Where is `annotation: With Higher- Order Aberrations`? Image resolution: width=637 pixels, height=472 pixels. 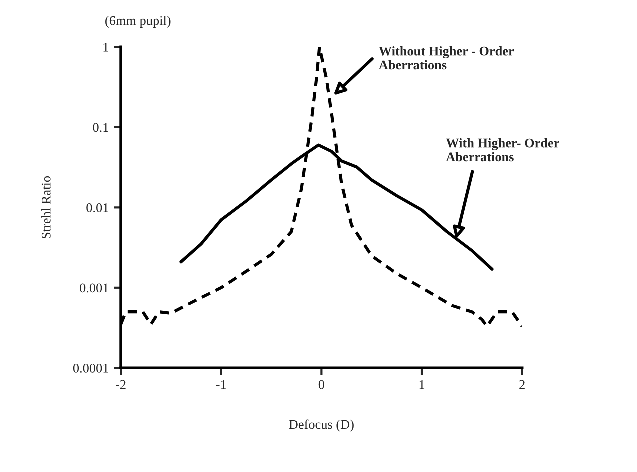
annotation: With Higher- Order Aberrations is located at coordinates (503, 150).